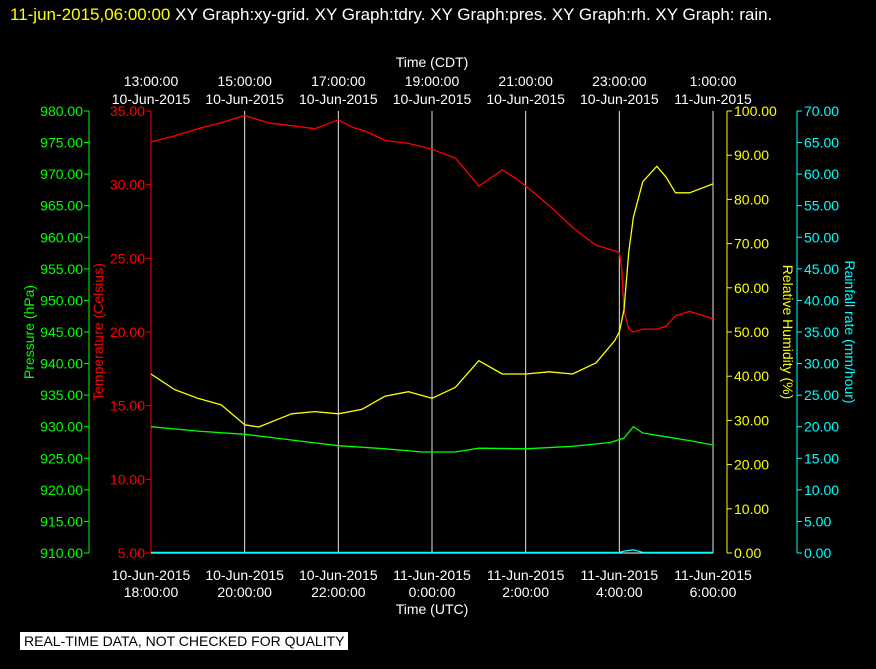 Image resolution: width=876 pixels, height=669 pixels. Describe the element at coordinates (131, 553) in the screenshot. I see `temperature-tick-label: 5.00` at that location.